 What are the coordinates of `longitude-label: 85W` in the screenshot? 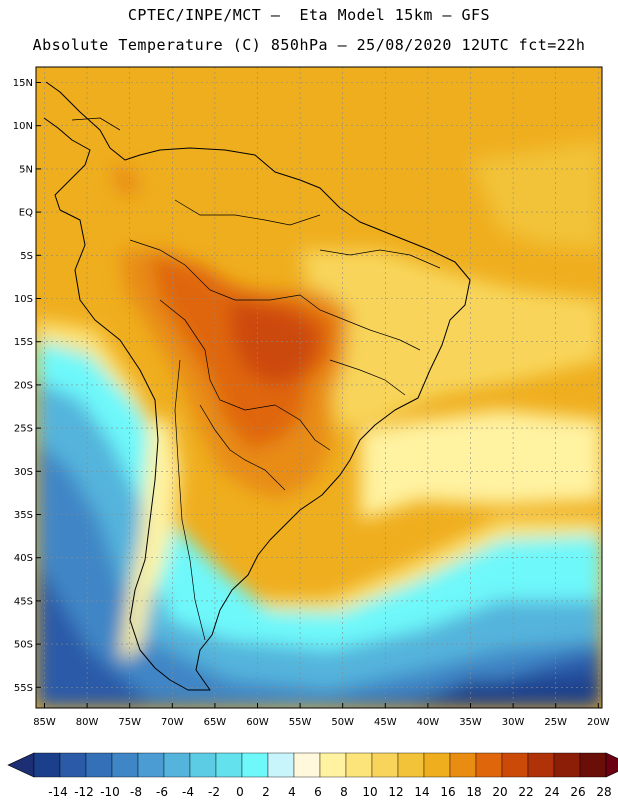 It's located at (44, 722).